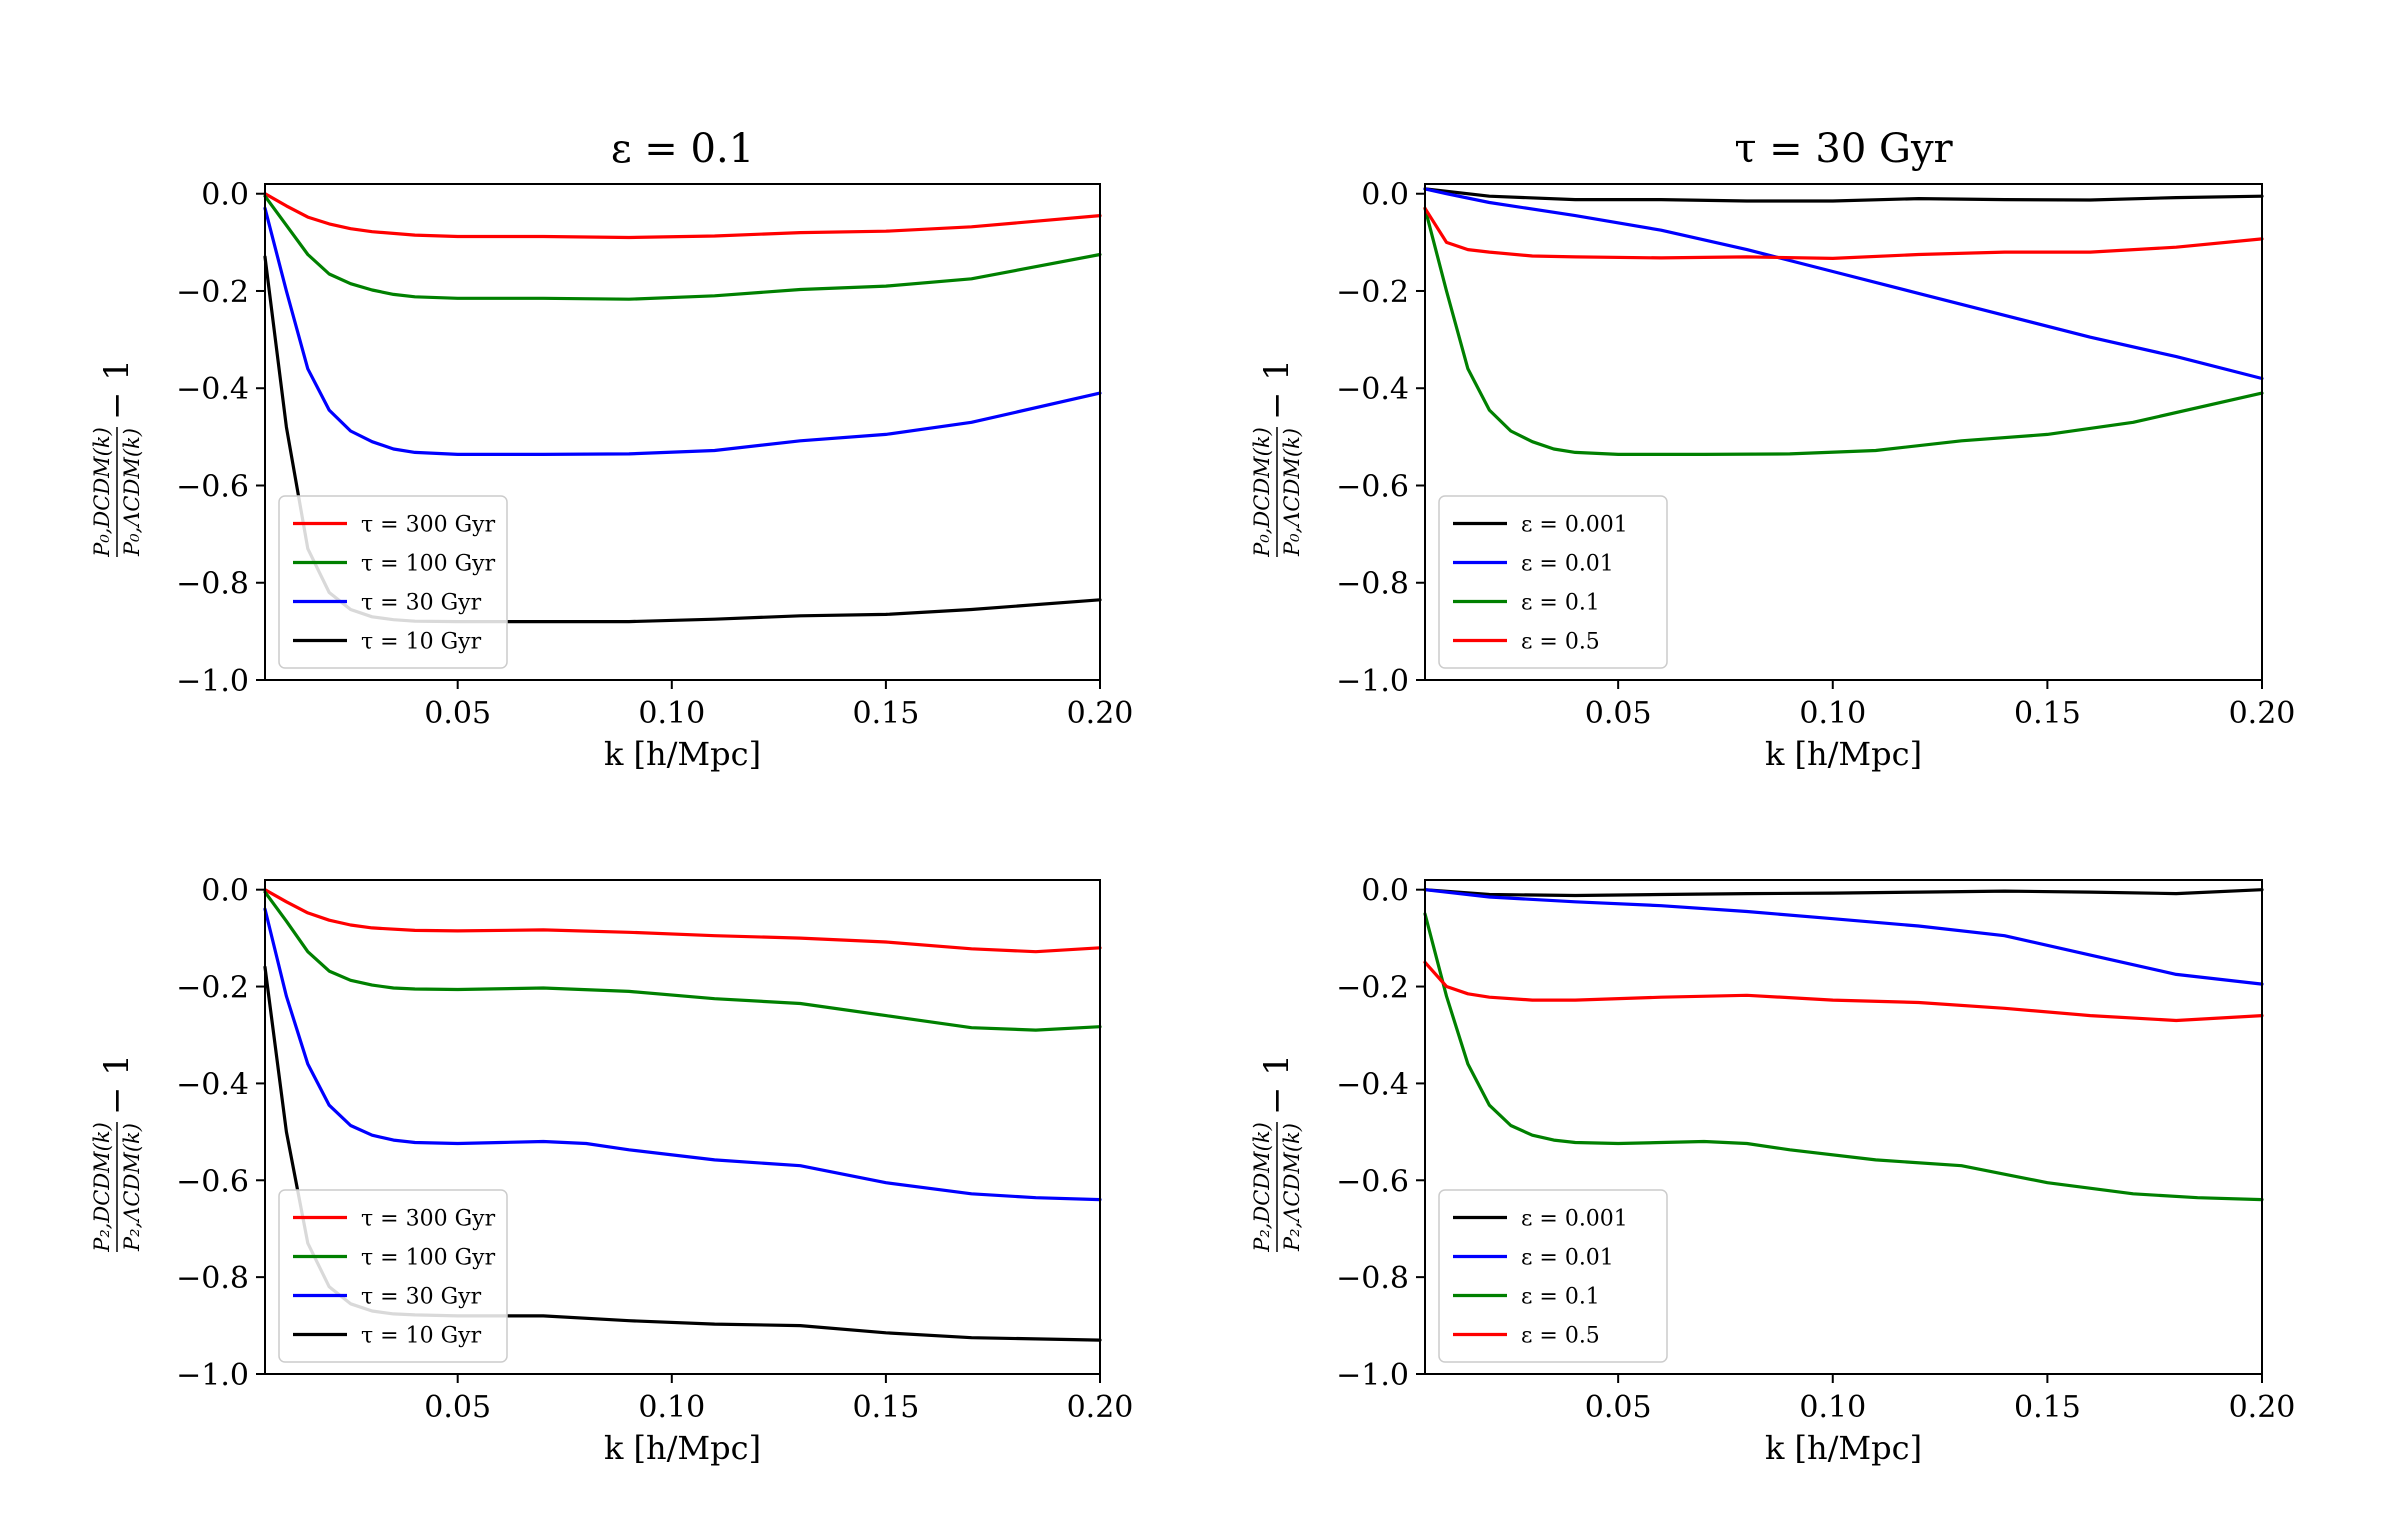  I want to click on y-label-denominator: P₀,ΛCDM(k), so click(132, 492).